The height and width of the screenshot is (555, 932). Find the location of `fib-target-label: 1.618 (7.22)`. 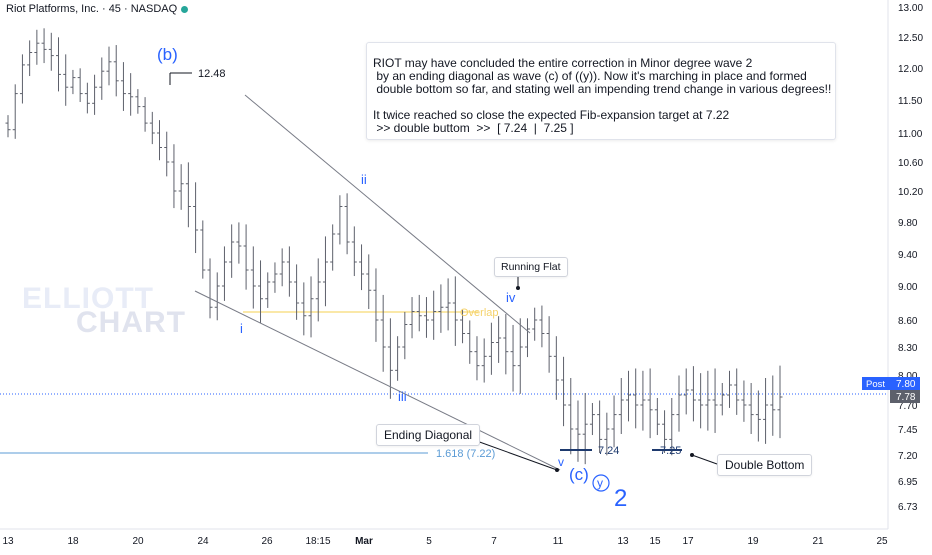

fib-target-label: 1.618 (7.22) is located at coordinates (465, 454).